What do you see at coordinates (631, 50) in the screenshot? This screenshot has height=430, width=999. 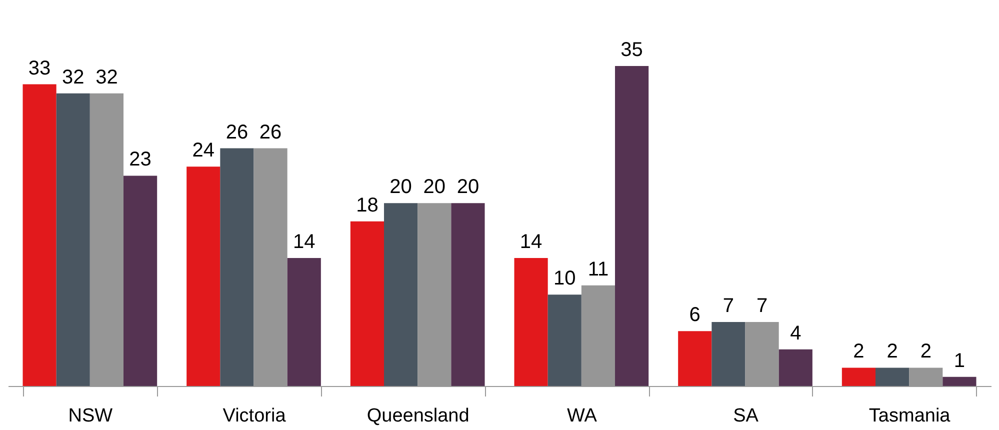 I see `data-label: 35` at bounding box center [631, 50].